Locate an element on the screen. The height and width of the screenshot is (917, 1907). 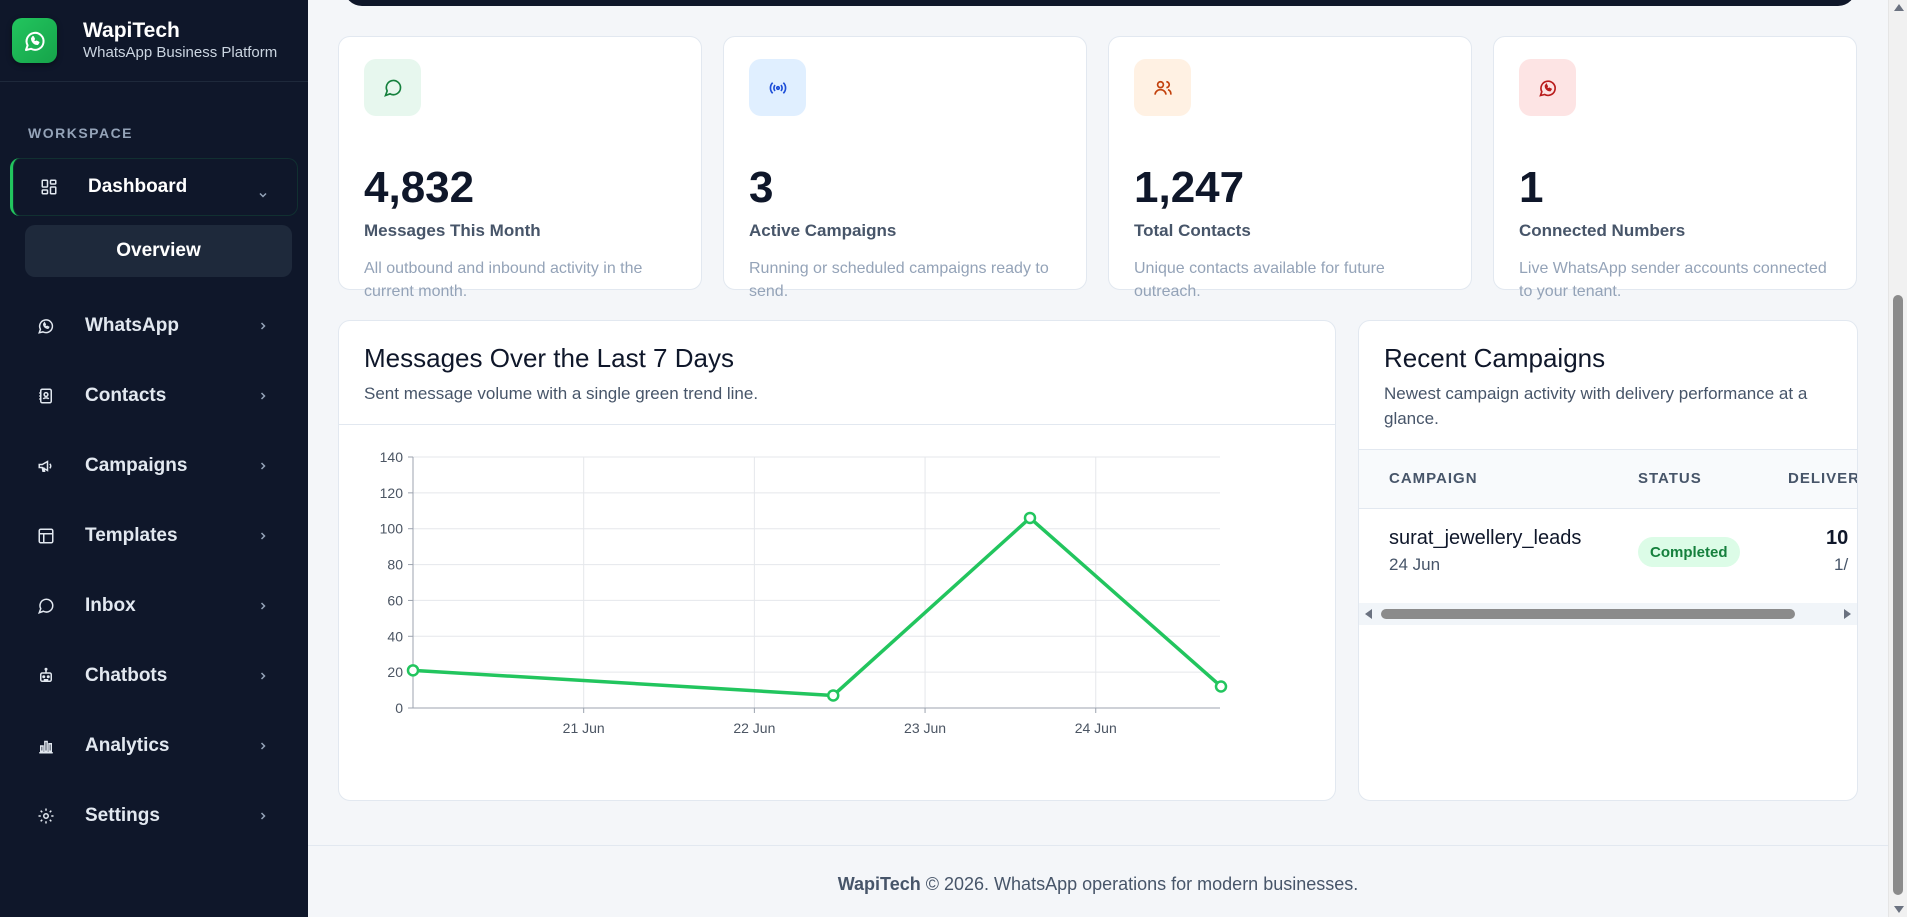
stat-value: 1,247 is located at coordinates (1189, 187).